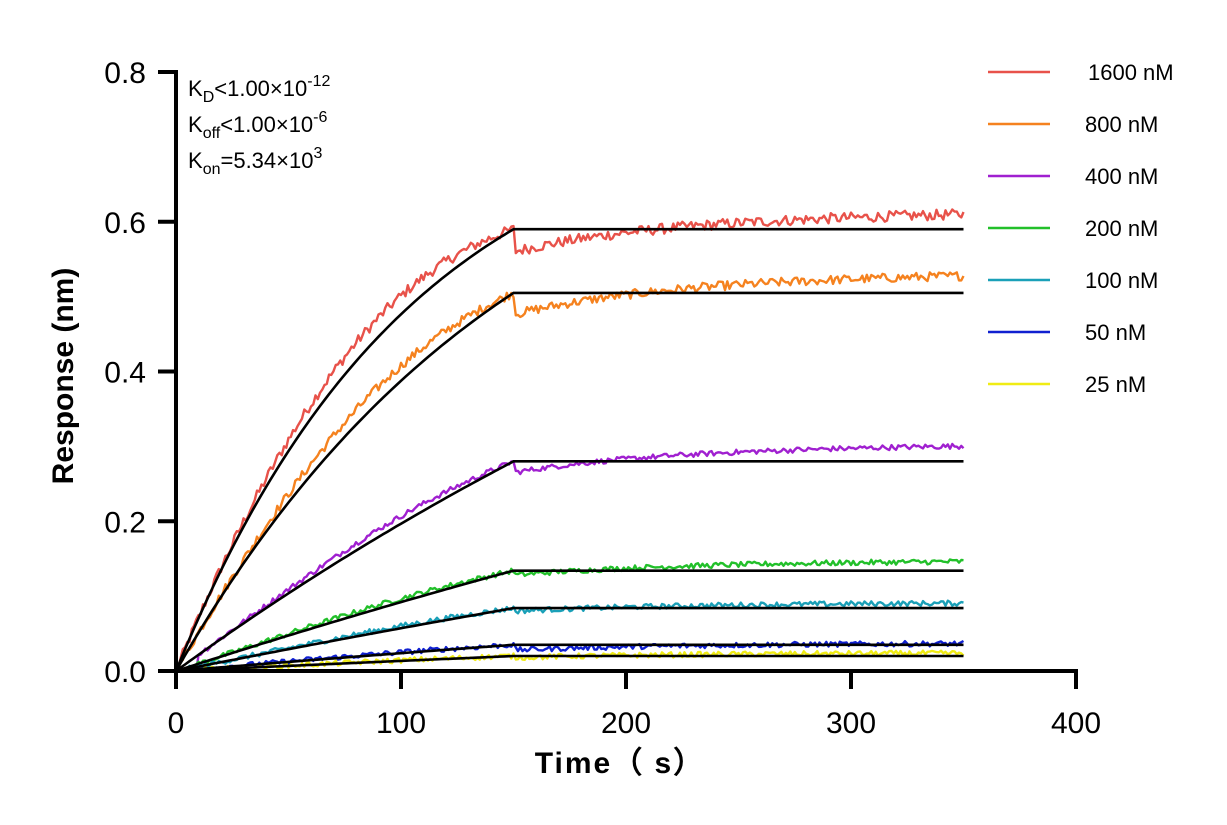  What do you see at coordinates (851, 723) in the screenshot?
I see `x-tick-label-3: 300` at bounding box center [851, 723].